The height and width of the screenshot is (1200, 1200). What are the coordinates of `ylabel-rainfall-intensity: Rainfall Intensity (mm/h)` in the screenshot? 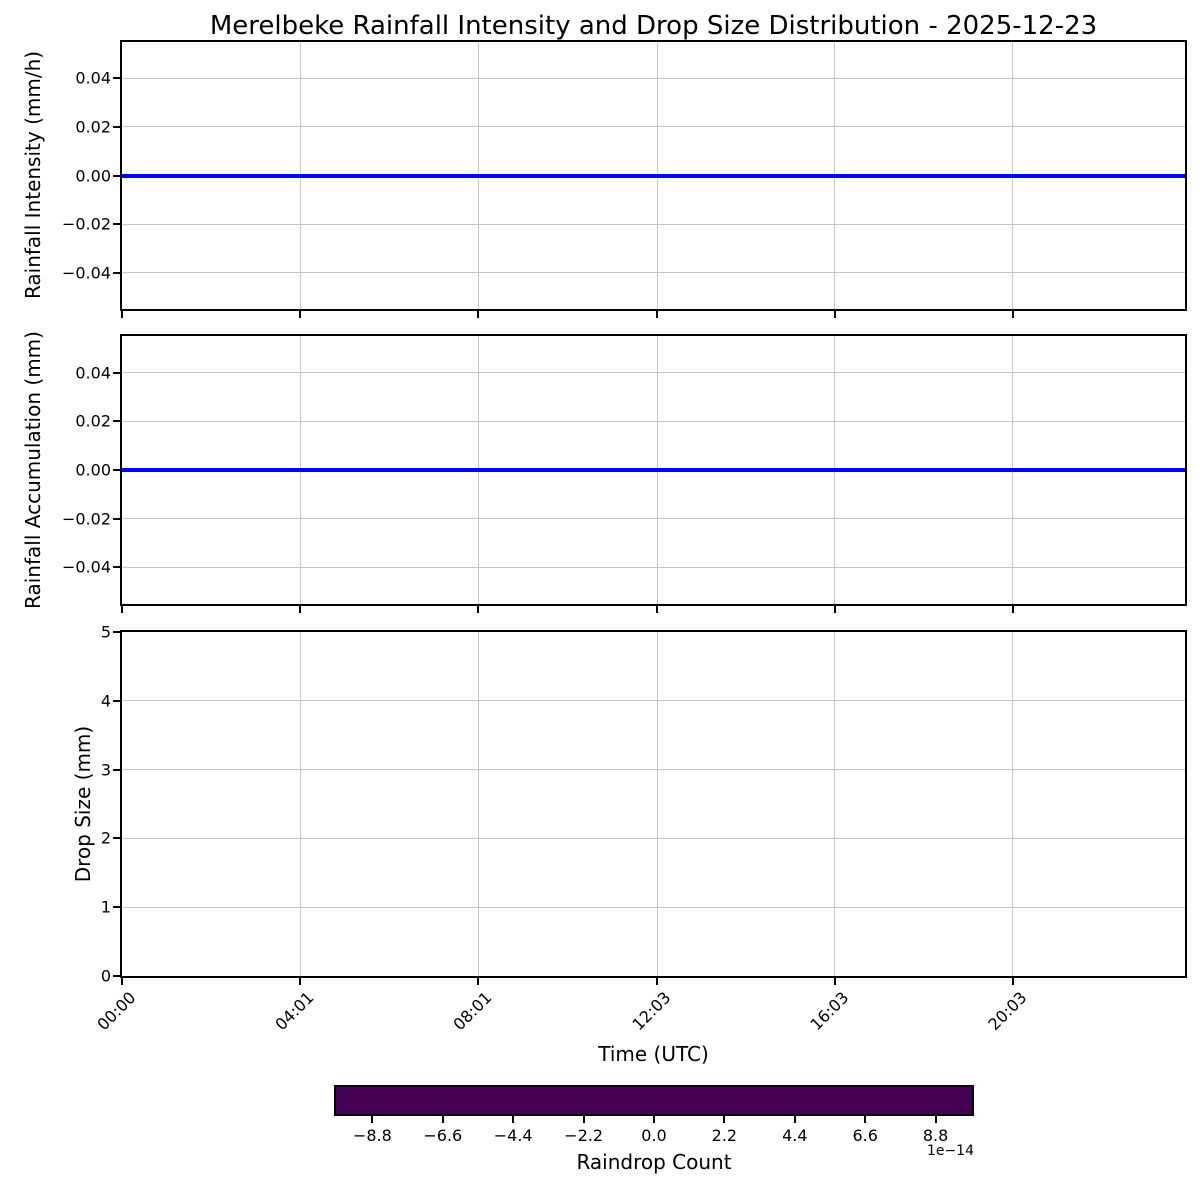 It's located at (33, 175).